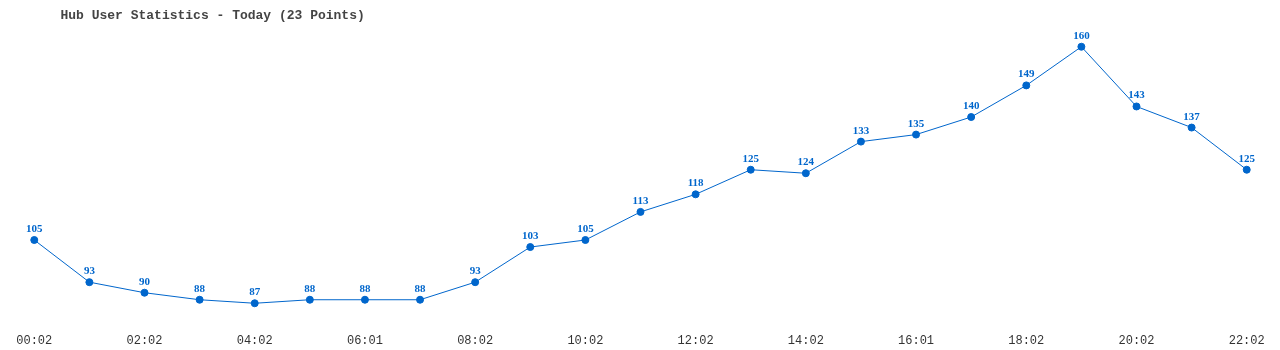 Image resolution: width=1280 pixels, height=350 pixels. Describe the element at coordinates (1192, 115) in the screenshot. I see `data-label: 137` at that location.